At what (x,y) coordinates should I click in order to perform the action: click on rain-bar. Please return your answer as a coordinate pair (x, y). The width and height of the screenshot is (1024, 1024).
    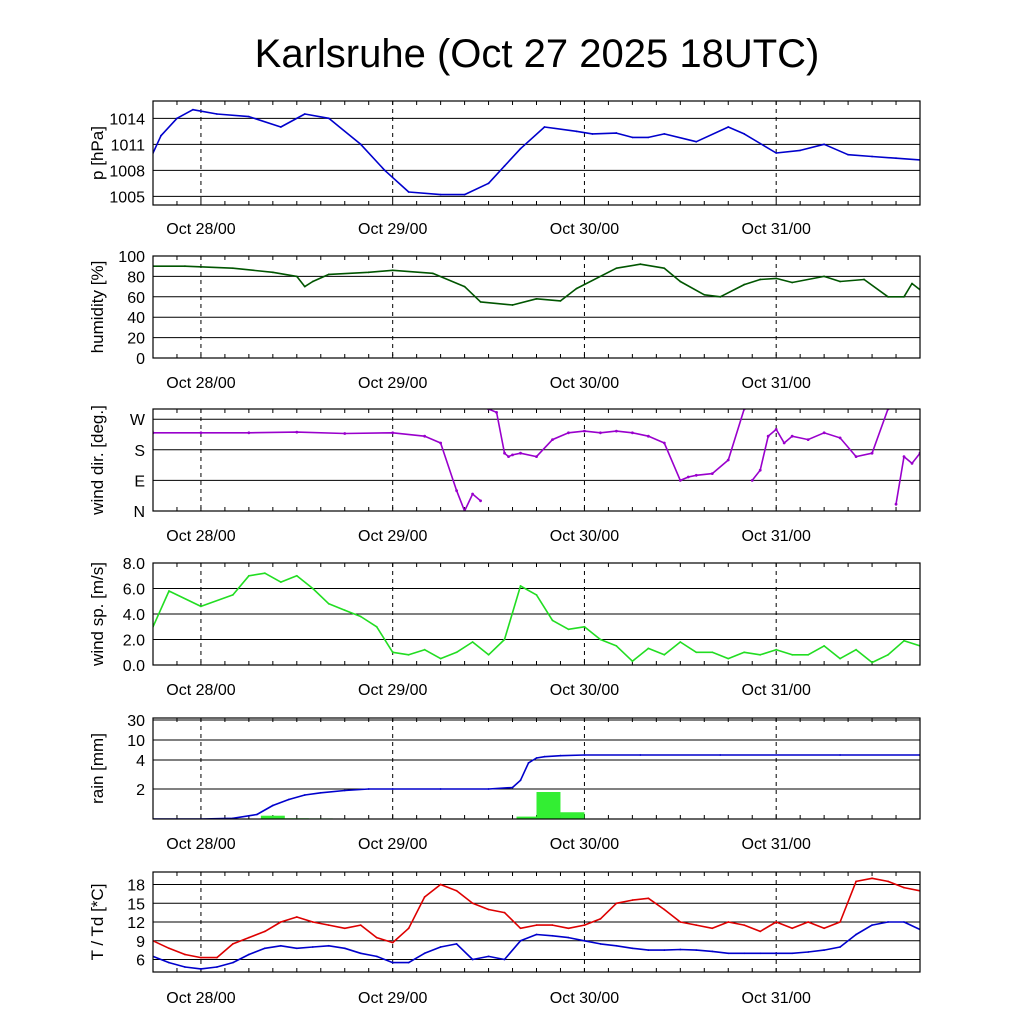
    Looking at the image, I should click on (272, 817).